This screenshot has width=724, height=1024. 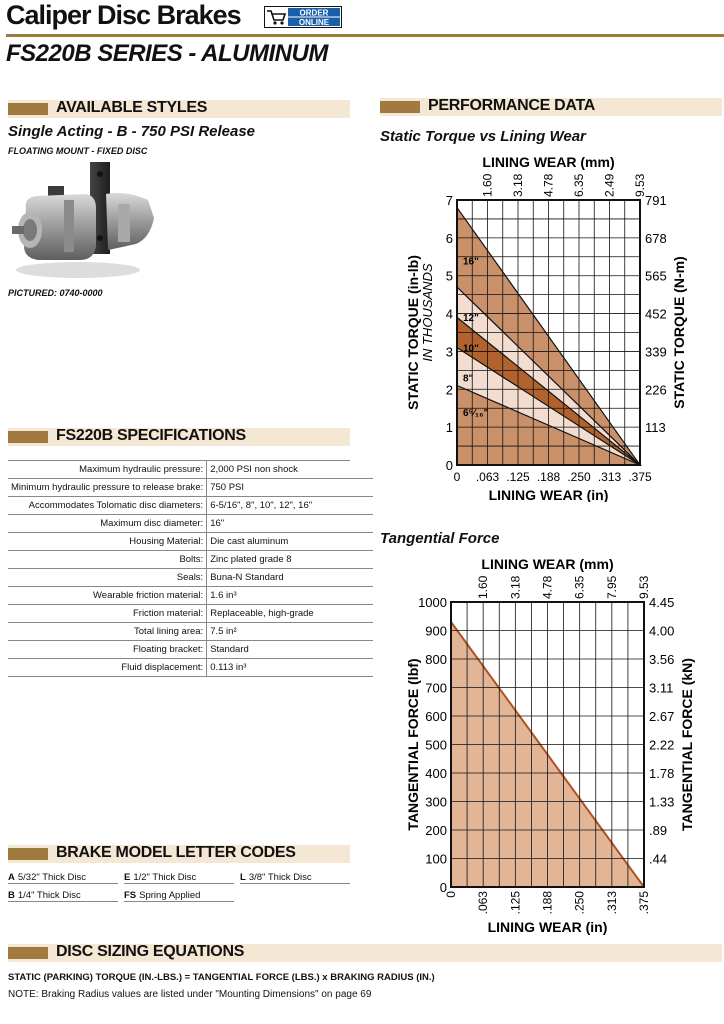 What do you see at coordinates (579, 477) in the screenshot?
I see `x-tick-label: .250` at bounding box center [579, 477].